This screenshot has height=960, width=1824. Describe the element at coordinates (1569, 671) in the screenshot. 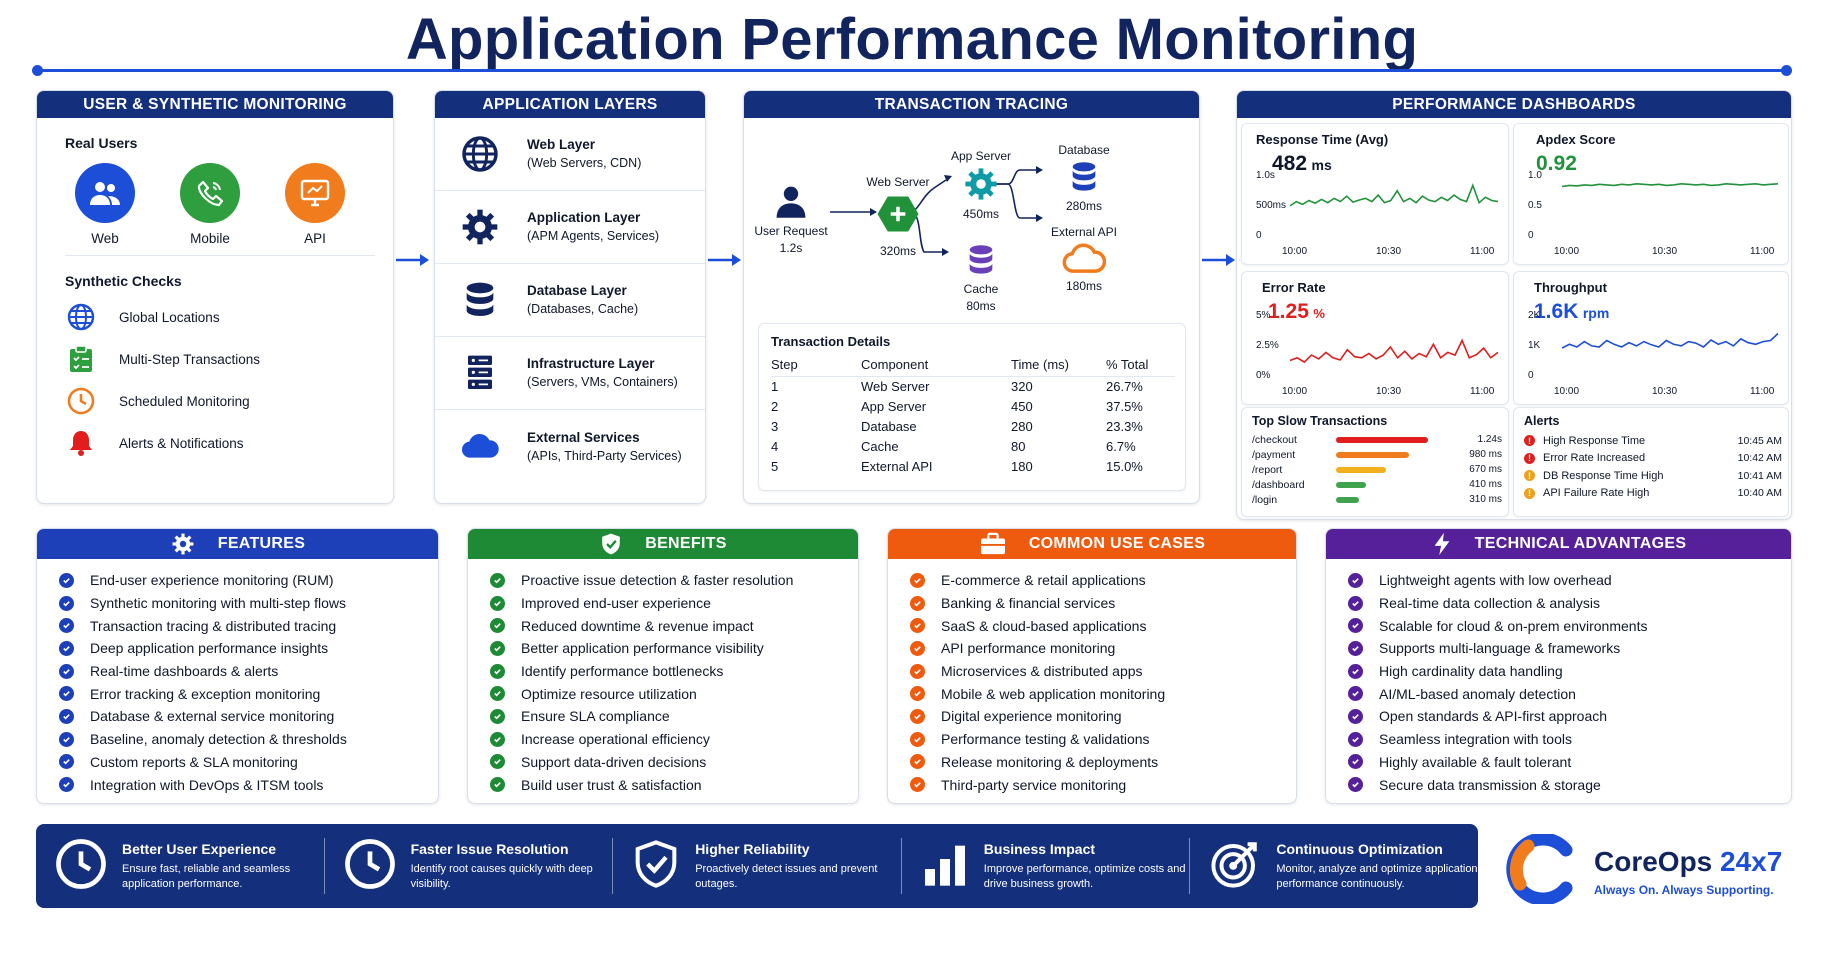

I see `list-item: High cardinality data handling` at that location.